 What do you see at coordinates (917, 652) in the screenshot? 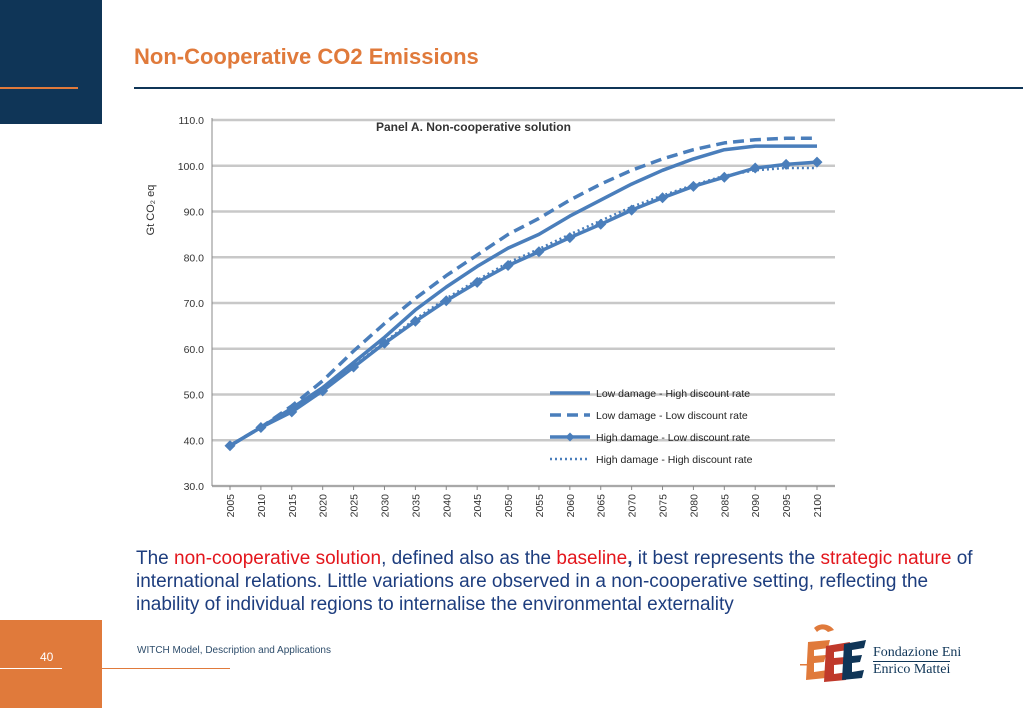
I see `logo-text-line1: Fondazione Eni` at bounding box center [917, 652].